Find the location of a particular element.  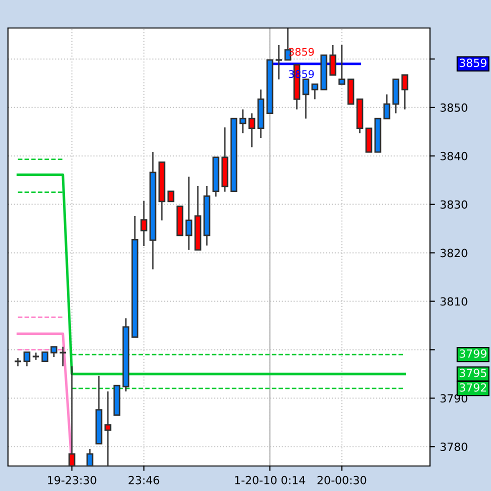

text: 3859 is located at coordinates (473, 63).